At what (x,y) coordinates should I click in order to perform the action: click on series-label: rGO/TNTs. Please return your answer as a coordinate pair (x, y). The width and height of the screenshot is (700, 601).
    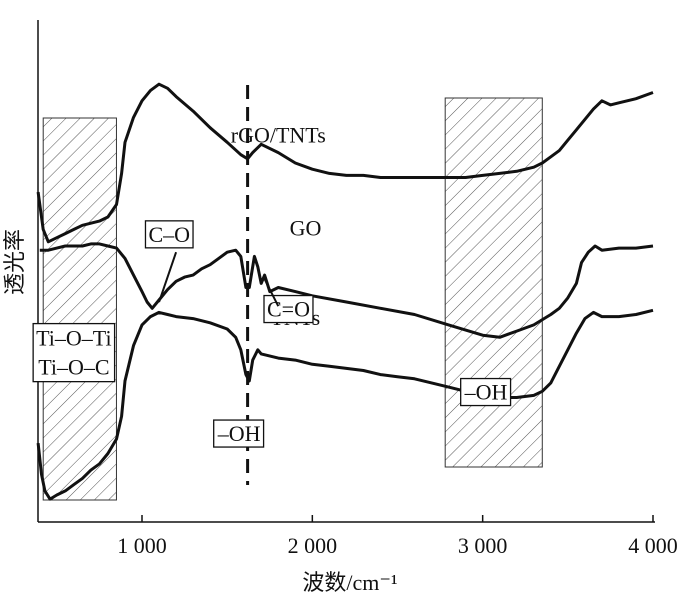
    Looking at the image, I should click on (278, 134).